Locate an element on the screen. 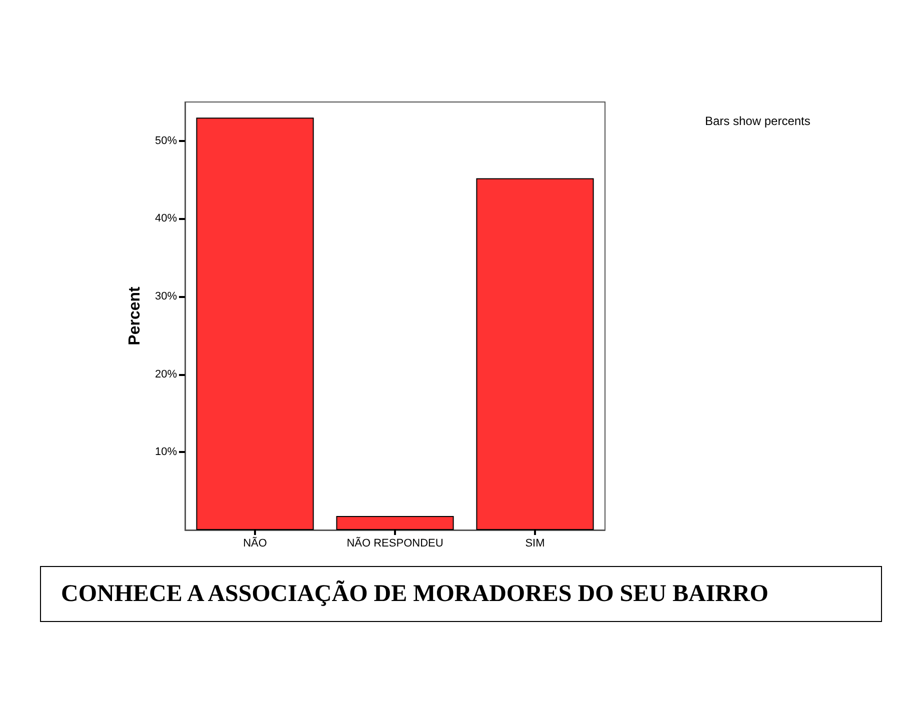 This screenshot has width=916, height=718. y-tick-label: 50% is located at coordinates (166, 140).